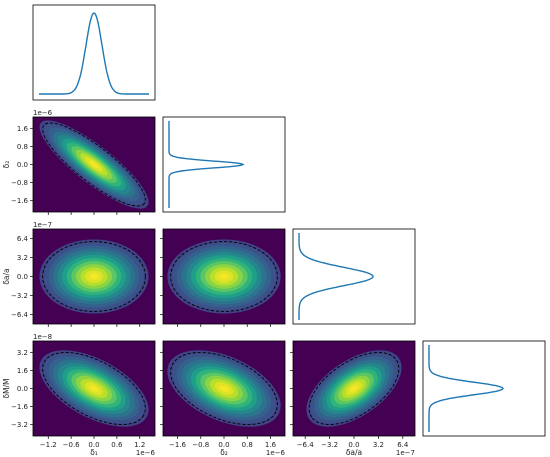  Describe the element at coordinates (94, 452) in the screenshot. I see `x-axis-label: δ₁` at that location.